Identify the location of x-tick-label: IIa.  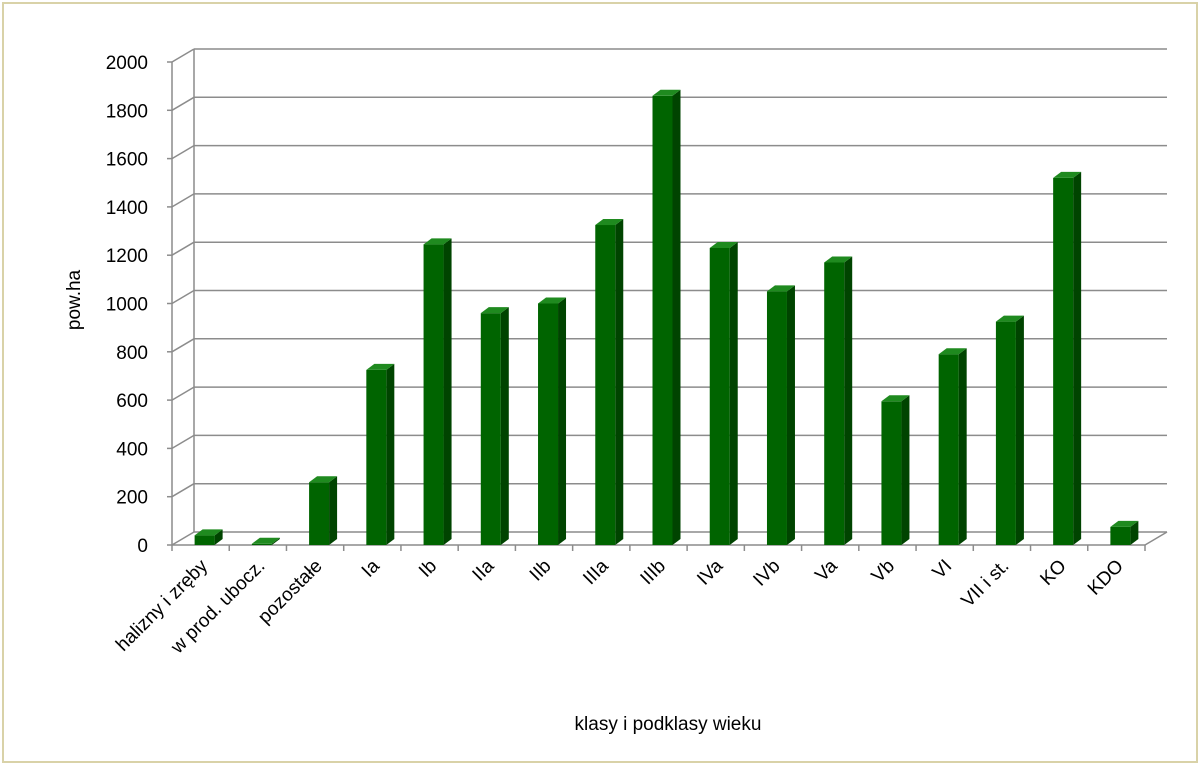
(484, 570).